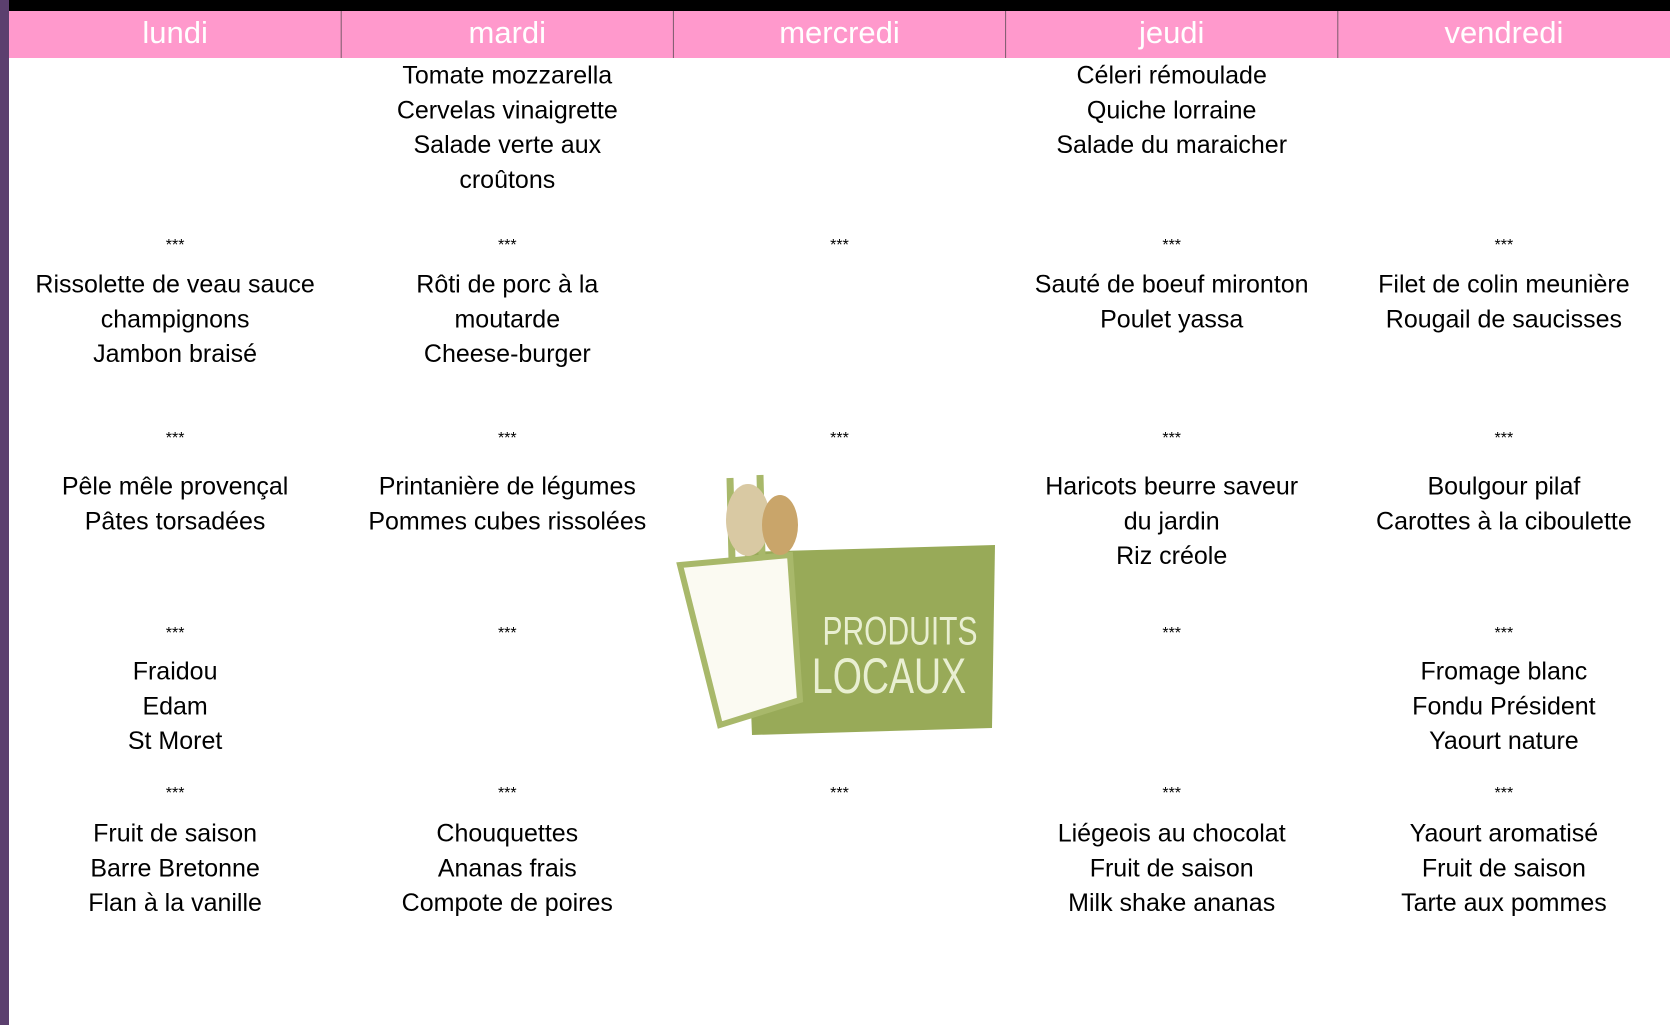 This screenshot has width=1670, height=1030. What do you see at coordinates (507, 487) in the screenshot?
I see `dish: Printanière de légumes` at bounding box center [507, 487].